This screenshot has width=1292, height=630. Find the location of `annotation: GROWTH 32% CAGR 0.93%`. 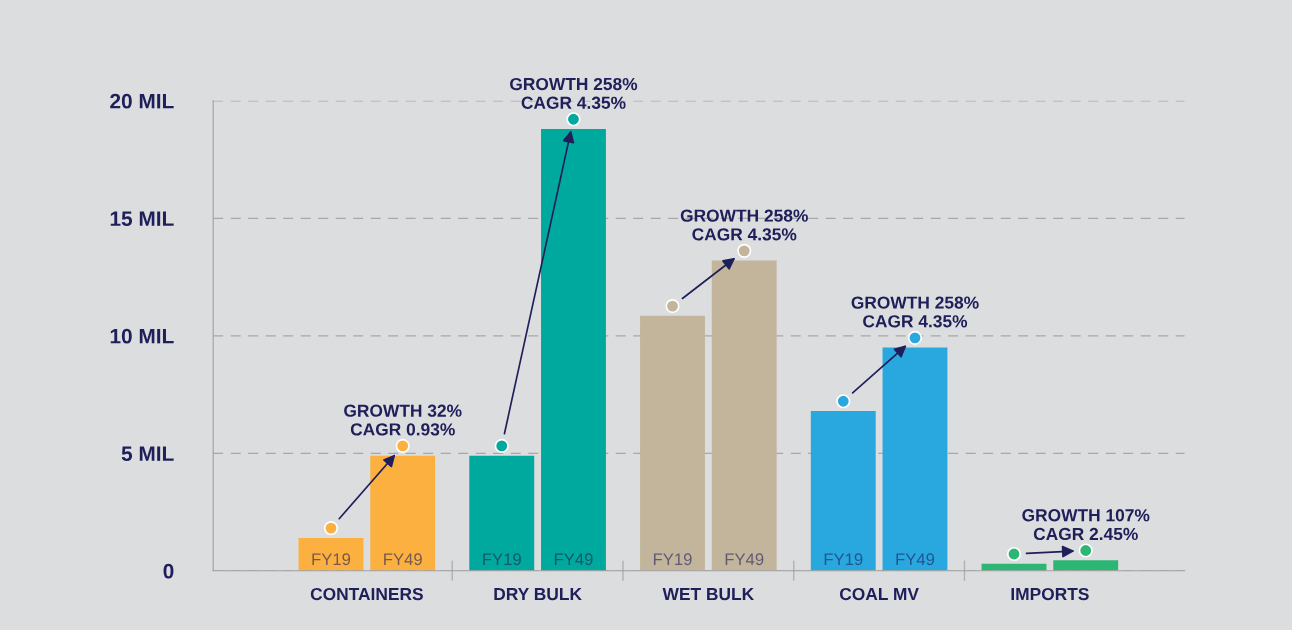

annotation: GROWTH 32% CAGR 0.93% is located at coordinates (403, 420).